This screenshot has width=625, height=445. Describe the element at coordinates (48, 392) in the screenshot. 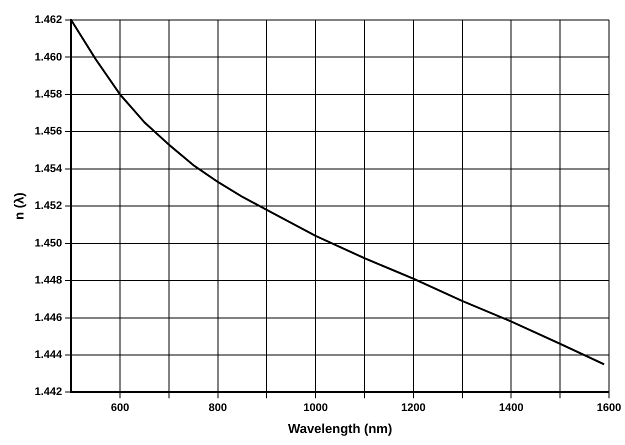

I see `y-tick-label: 1.442` at that location.